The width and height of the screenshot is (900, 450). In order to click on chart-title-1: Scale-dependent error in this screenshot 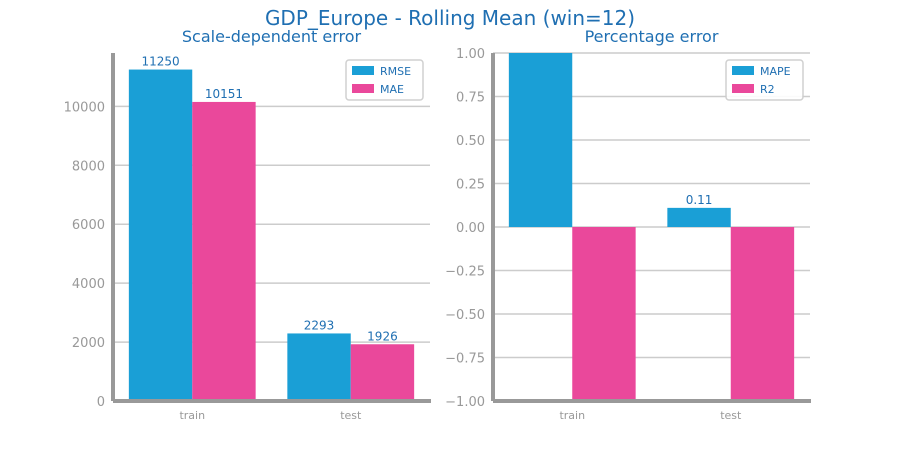, I will do `click(272, 36)`.